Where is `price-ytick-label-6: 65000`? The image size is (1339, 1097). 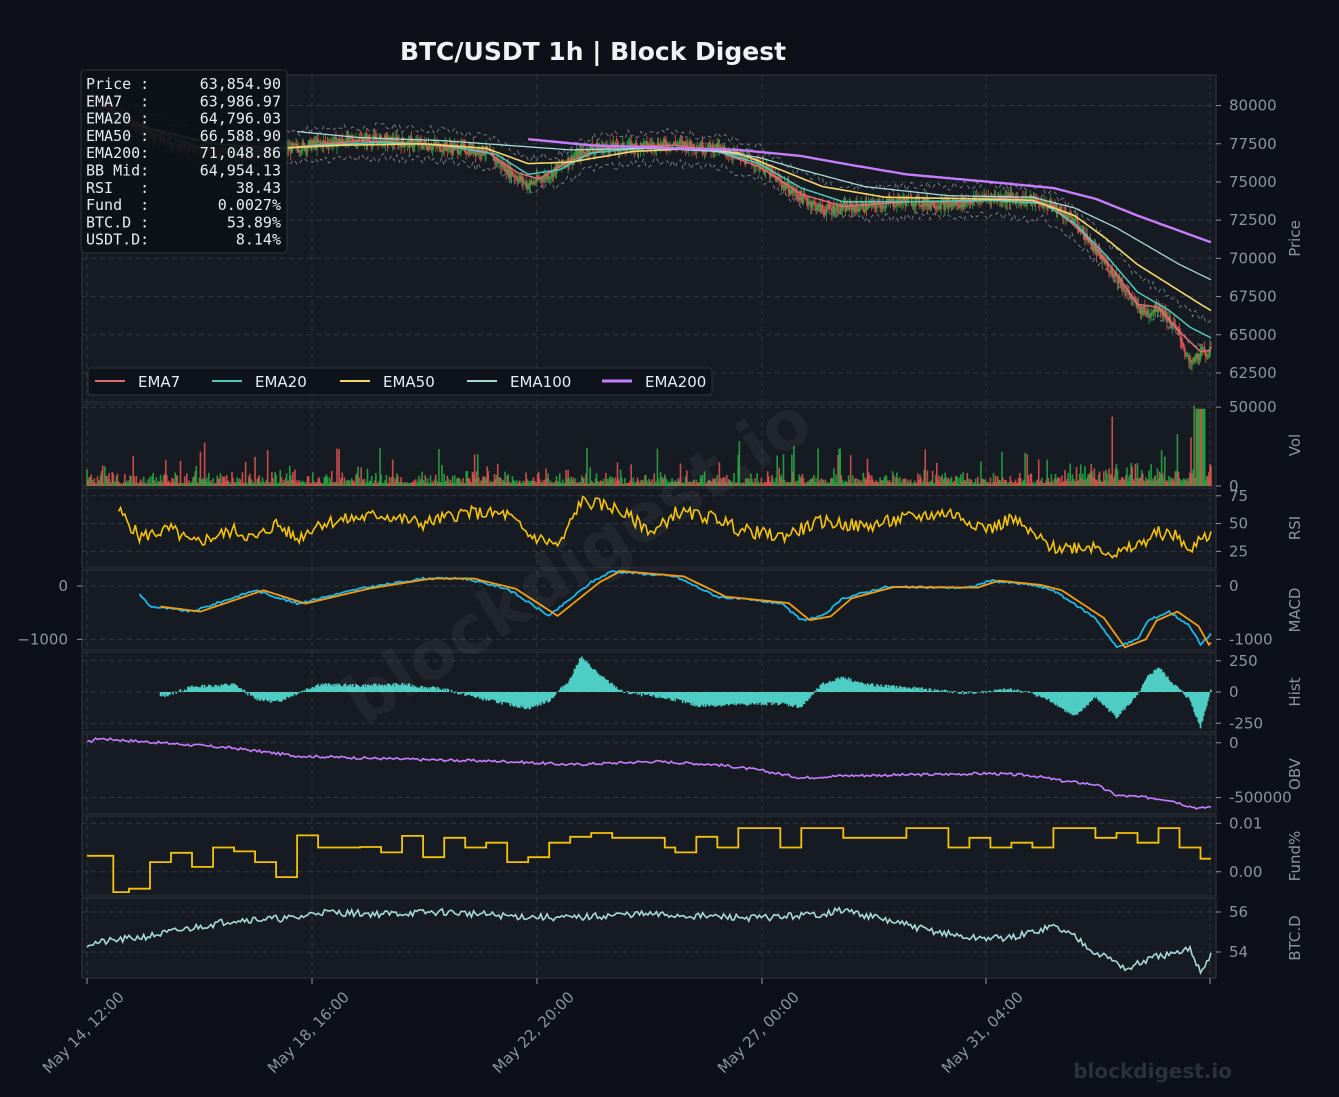 price-ytick-label-6: 65000 is located at coordinates (1253, 335).